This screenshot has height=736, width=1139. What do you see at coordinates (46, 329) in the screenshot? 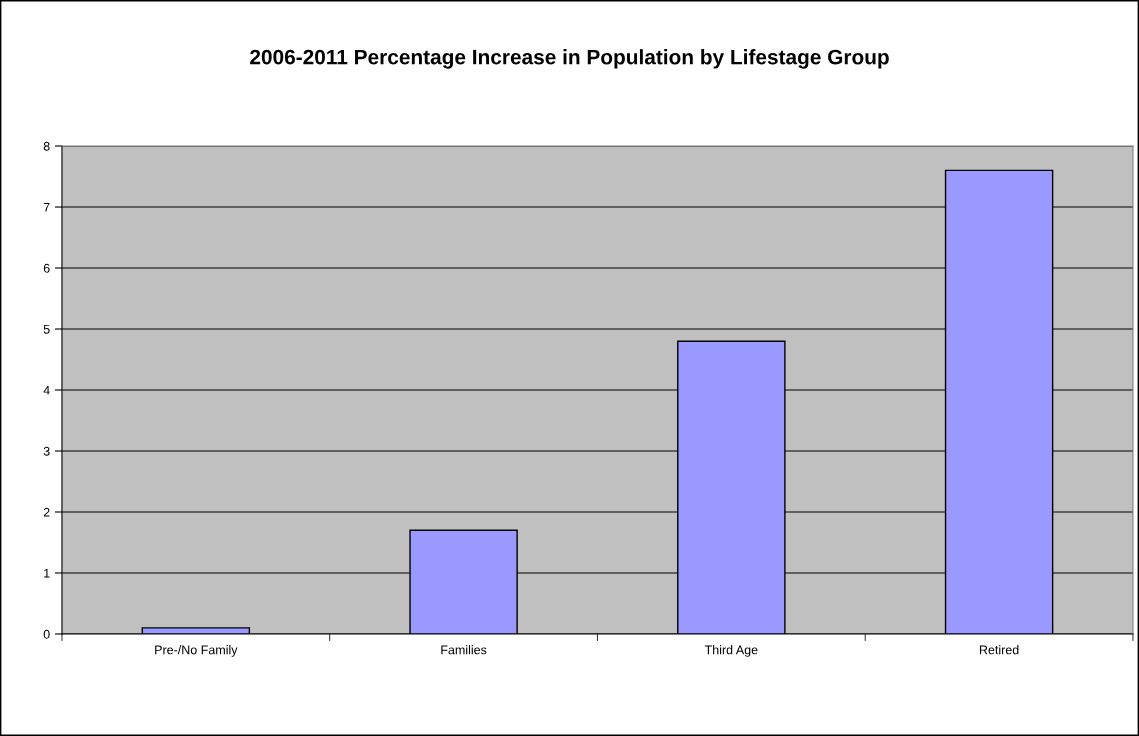
I see `y-tick-label: 5` at bounding box center [46, 329].